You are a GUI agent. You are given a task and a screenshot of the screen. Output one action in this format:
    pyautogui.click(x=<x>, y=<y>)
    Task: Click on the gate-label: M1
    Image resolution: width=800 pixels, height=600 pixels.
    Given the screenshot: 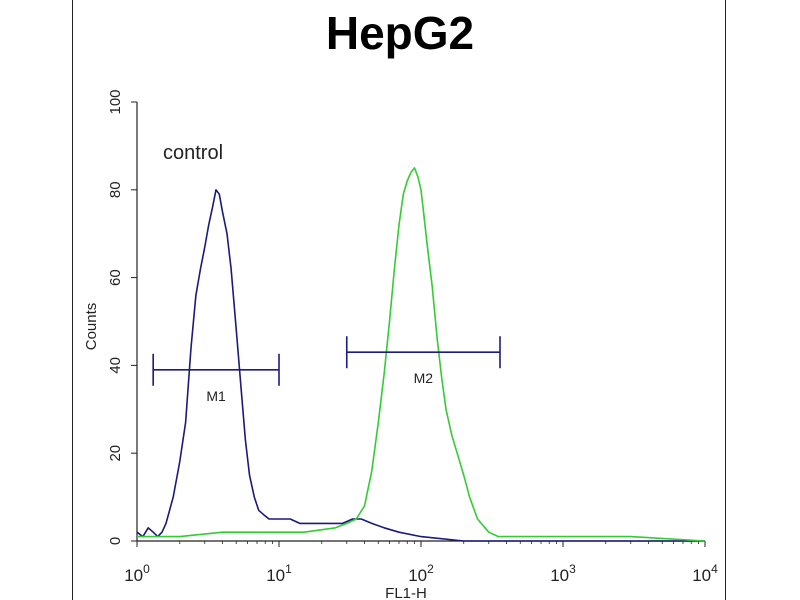 What is the action you would take?
    pyautogui.click(x=216, y=396)
    